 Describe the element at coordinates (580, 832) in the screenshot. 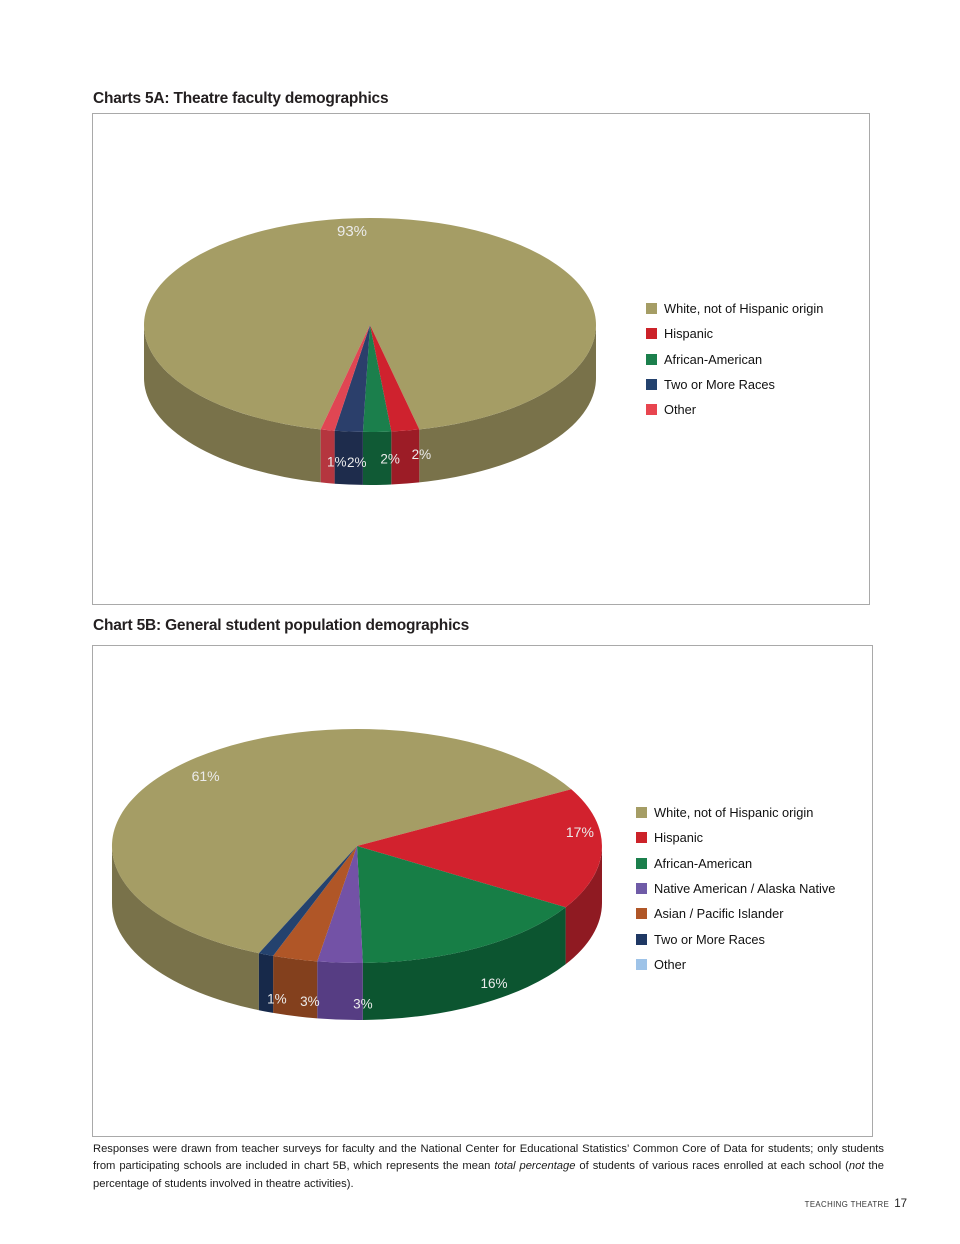

I see `pie-slice-label: 17%` at that location.